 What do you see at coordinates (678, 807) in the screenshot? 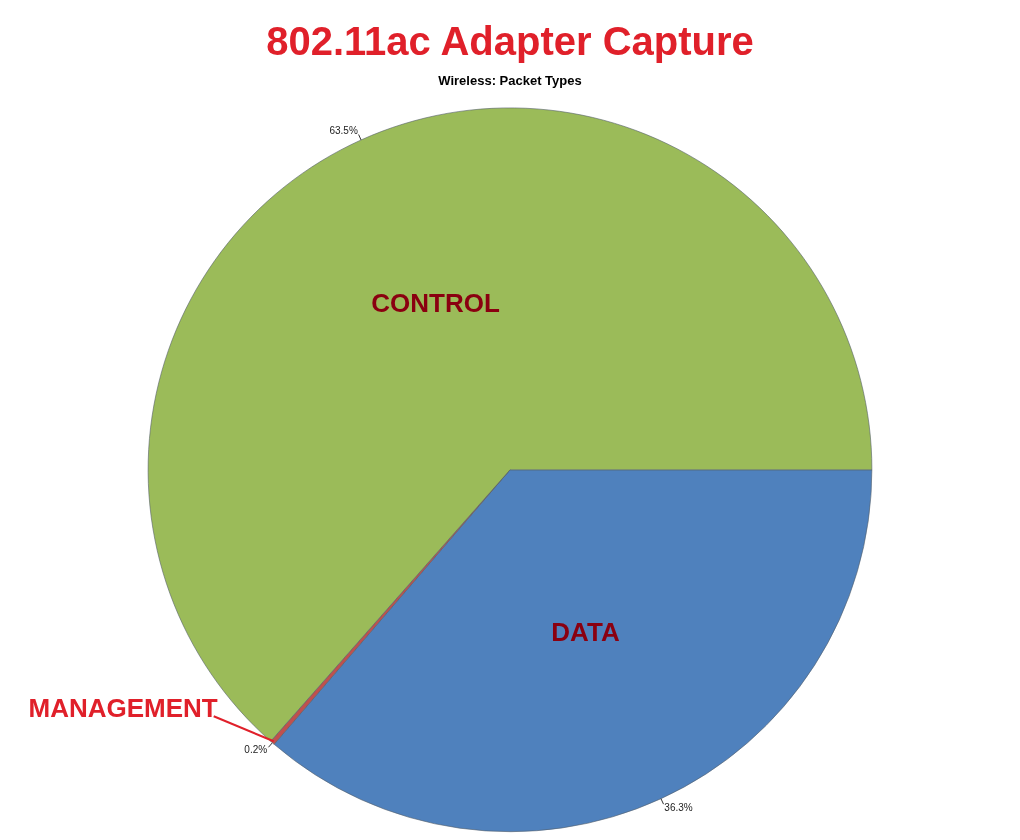
I see `data-label: 36.3%` at bounding box center [678, 807].